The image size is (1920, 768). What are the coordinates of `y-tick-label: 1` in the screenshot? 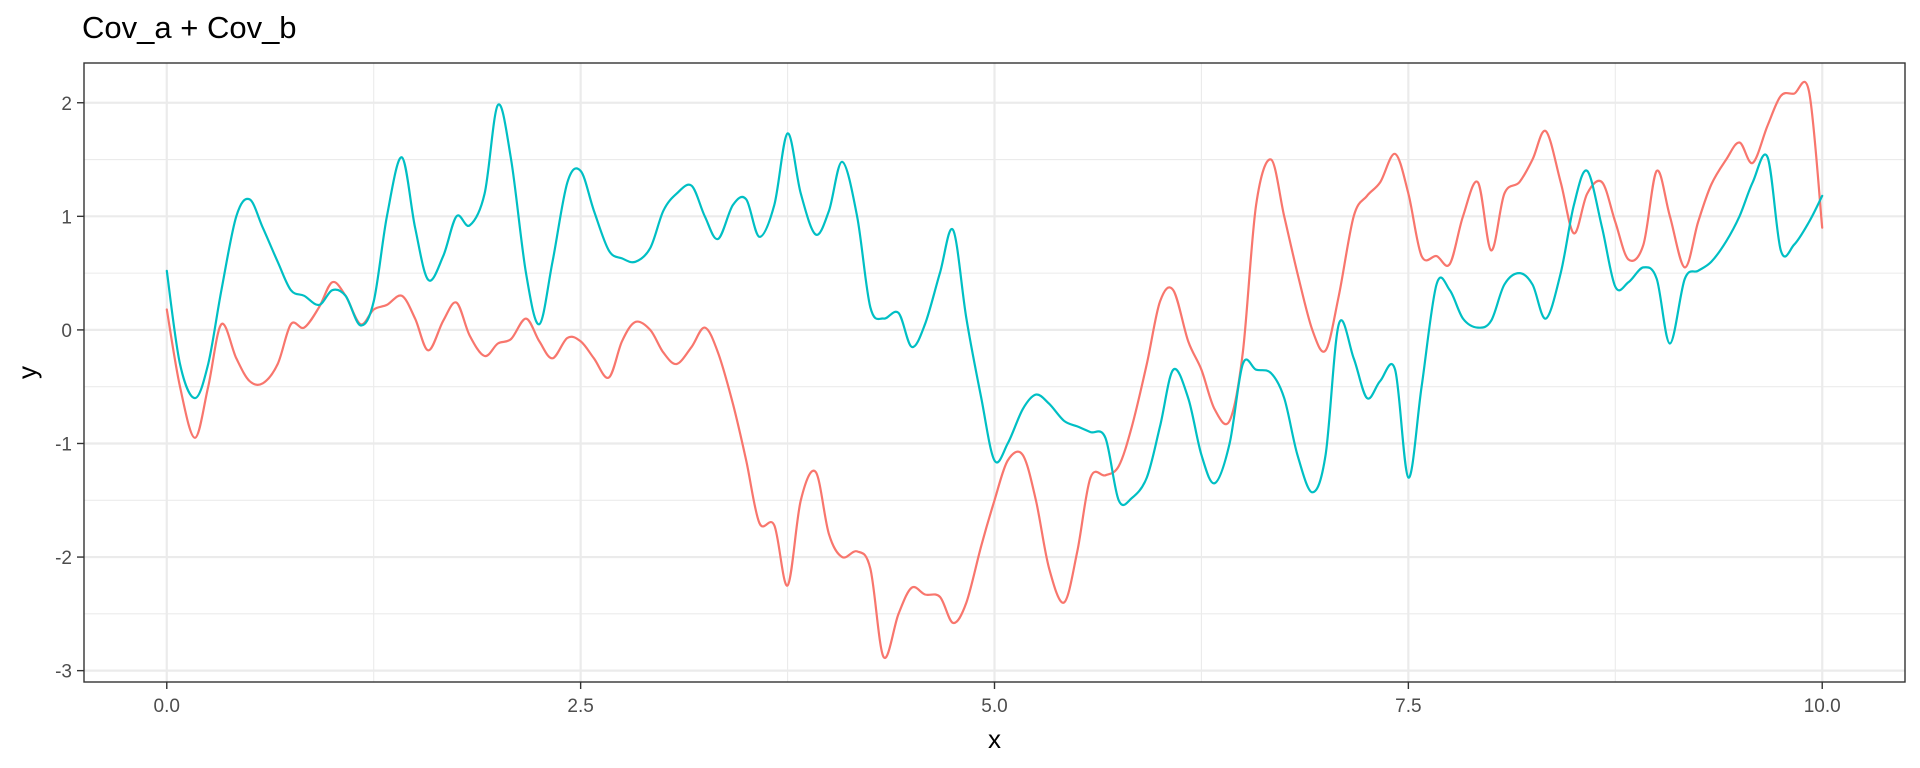 It's located at (66, 217).